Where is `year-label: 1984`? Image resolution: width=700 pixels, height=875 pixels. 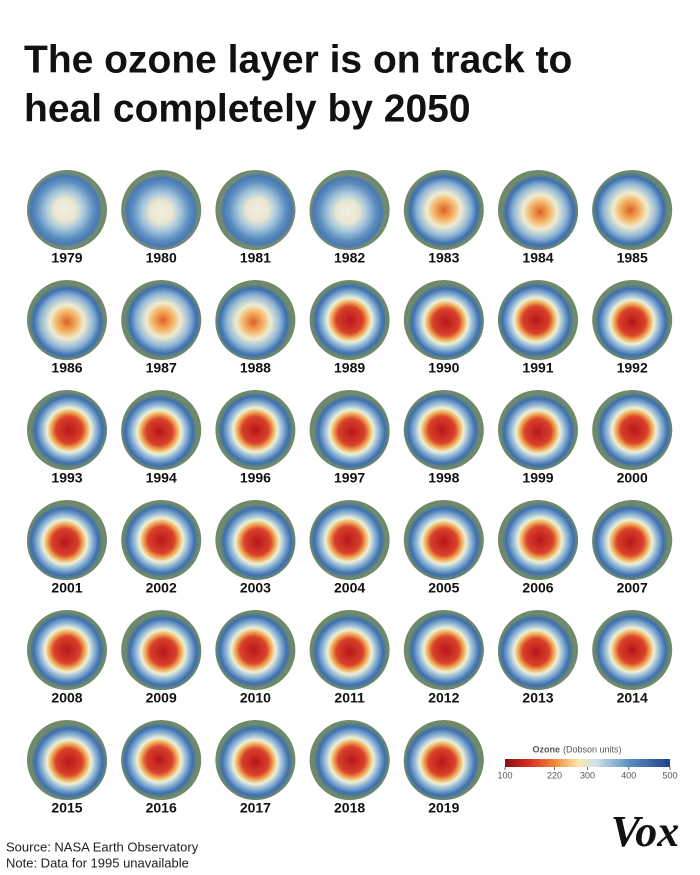 year-label: 1984 is located at coordinates (537, 258).